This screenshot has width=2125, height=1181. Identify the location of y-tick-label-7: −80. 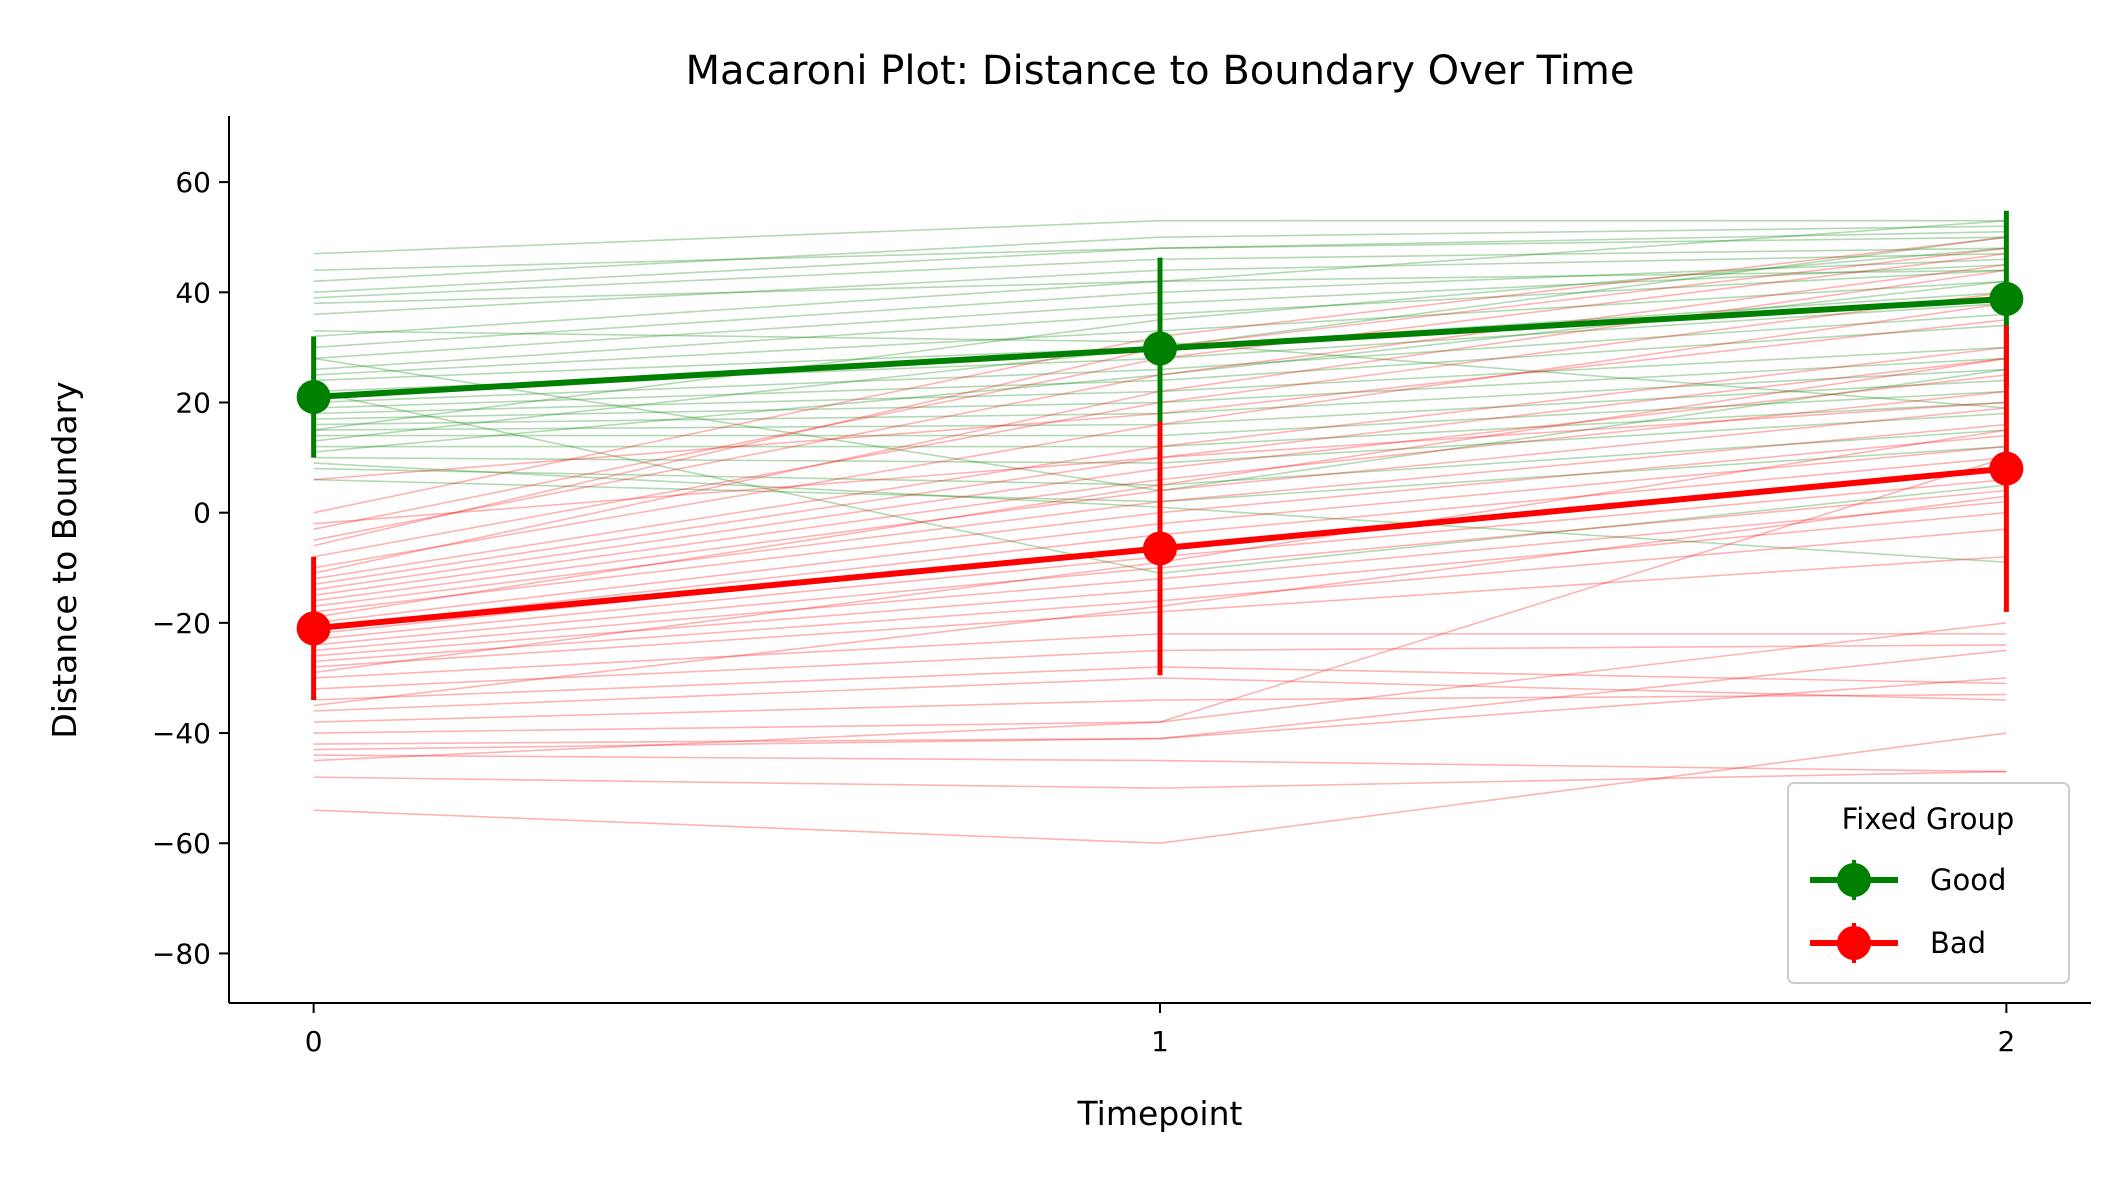
(181, 953).